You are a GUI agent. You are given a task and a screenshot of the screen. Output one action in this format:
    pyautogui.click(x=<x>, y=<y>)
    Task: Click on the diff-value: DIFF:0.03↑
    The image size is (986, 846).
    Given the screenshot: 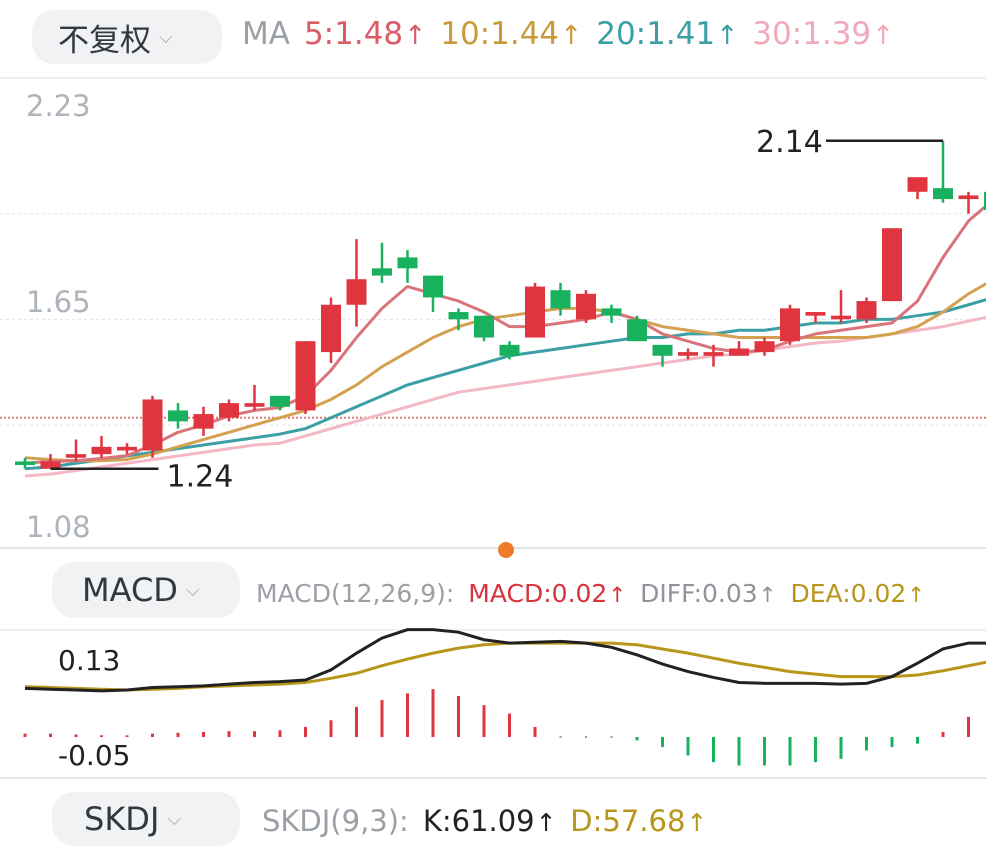 What is the action you would take?
    pyautogui.click(x=708, y=593)
    